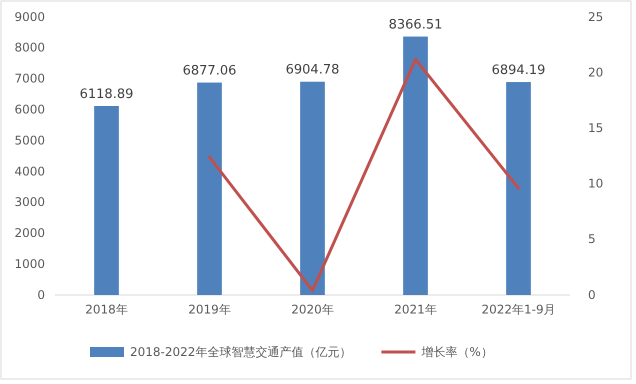 The width and height of the screenshot is (636, 384). What do you see at coordinates (209, 71) in the screenshot?
I see `data-label: 6877.06` at bounding box center [209, 71].